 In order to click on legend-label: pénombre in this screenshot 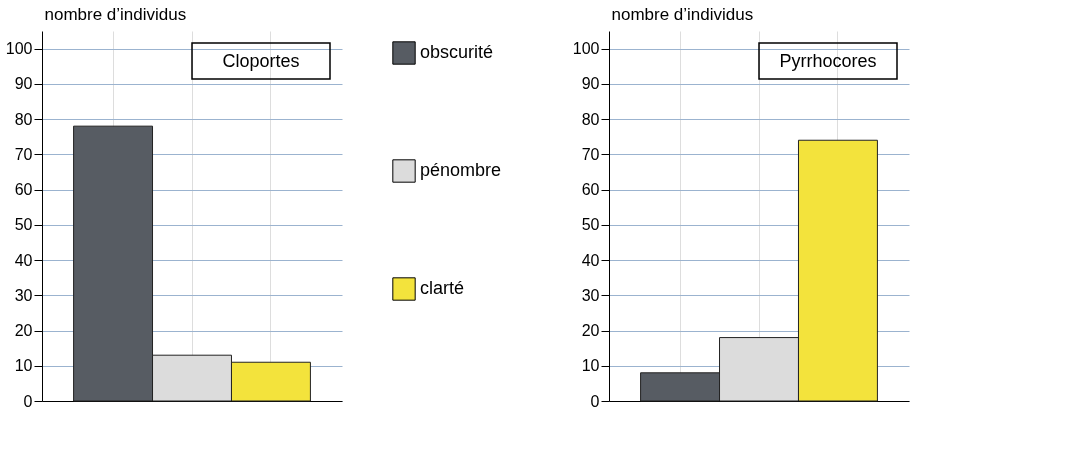, I will do `click(461, 170)`.